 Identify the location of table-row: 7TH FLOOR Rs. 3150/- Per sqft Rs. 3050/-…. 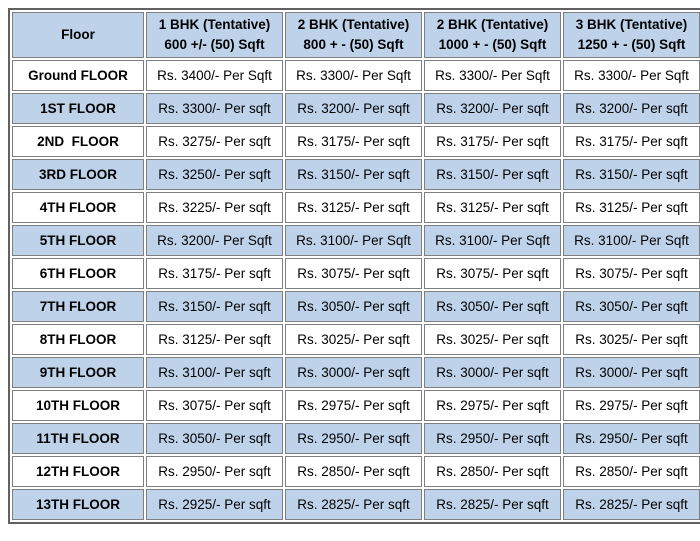
(356, 306).